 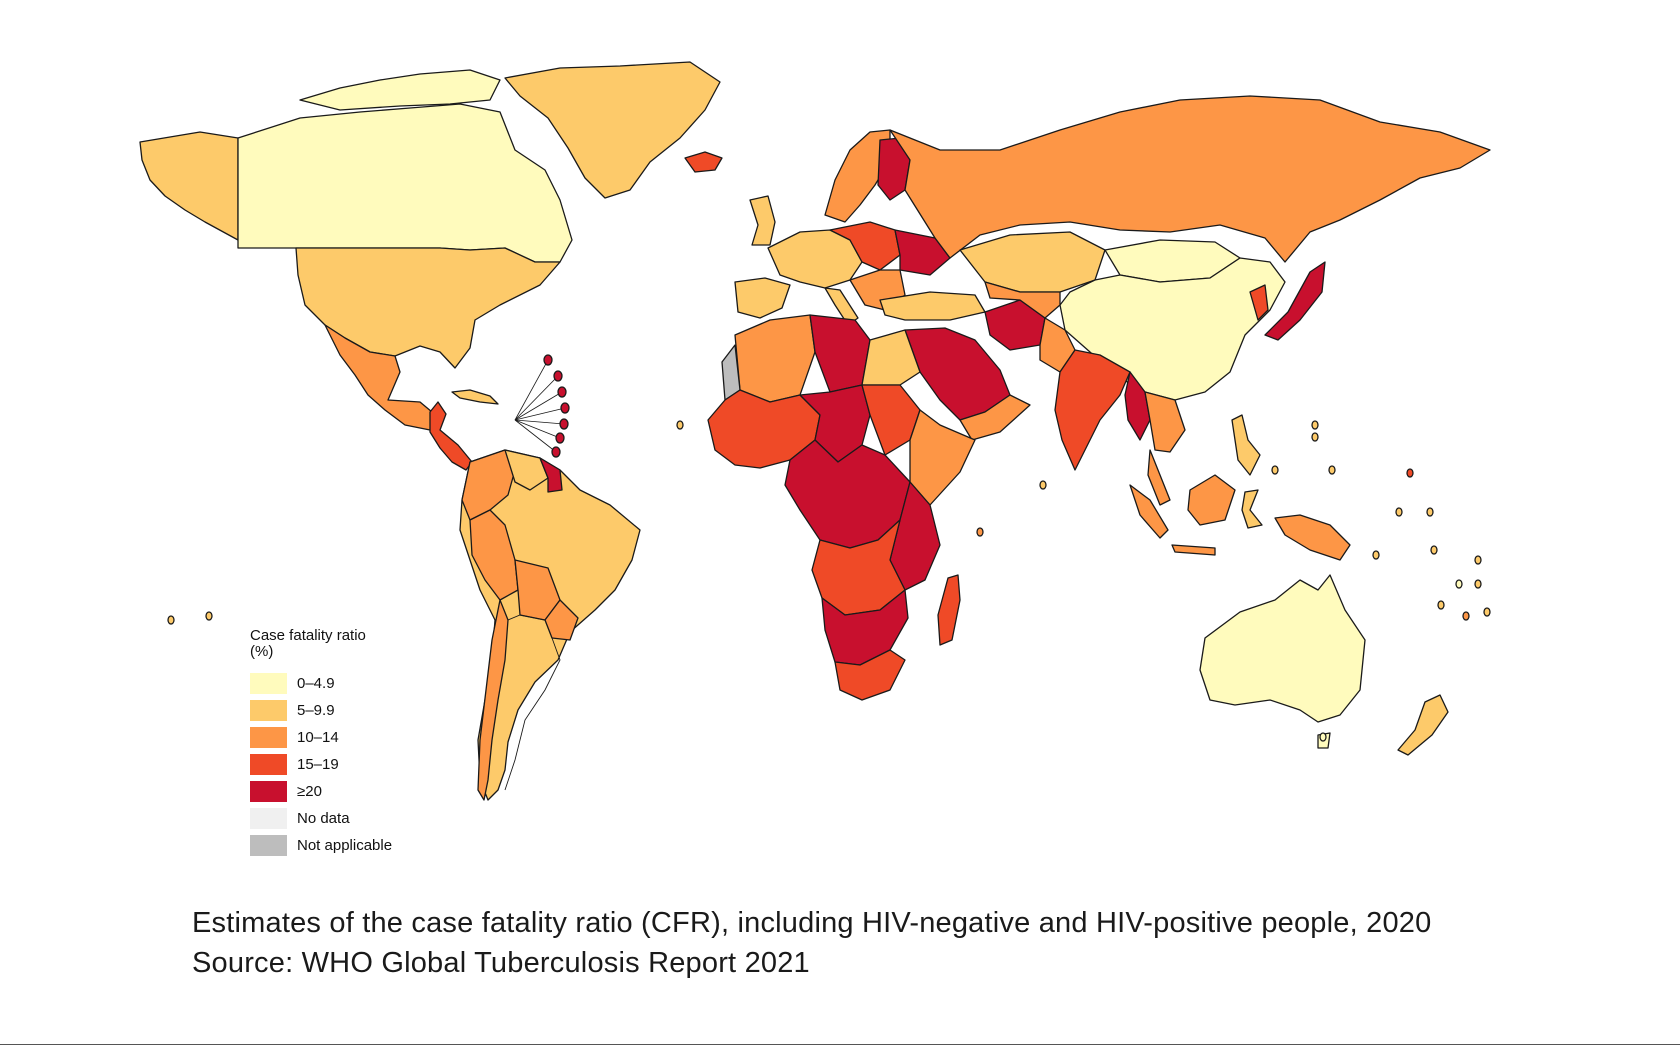 I want to click on legend-item: Not applicable, so click(x=321, y=845).